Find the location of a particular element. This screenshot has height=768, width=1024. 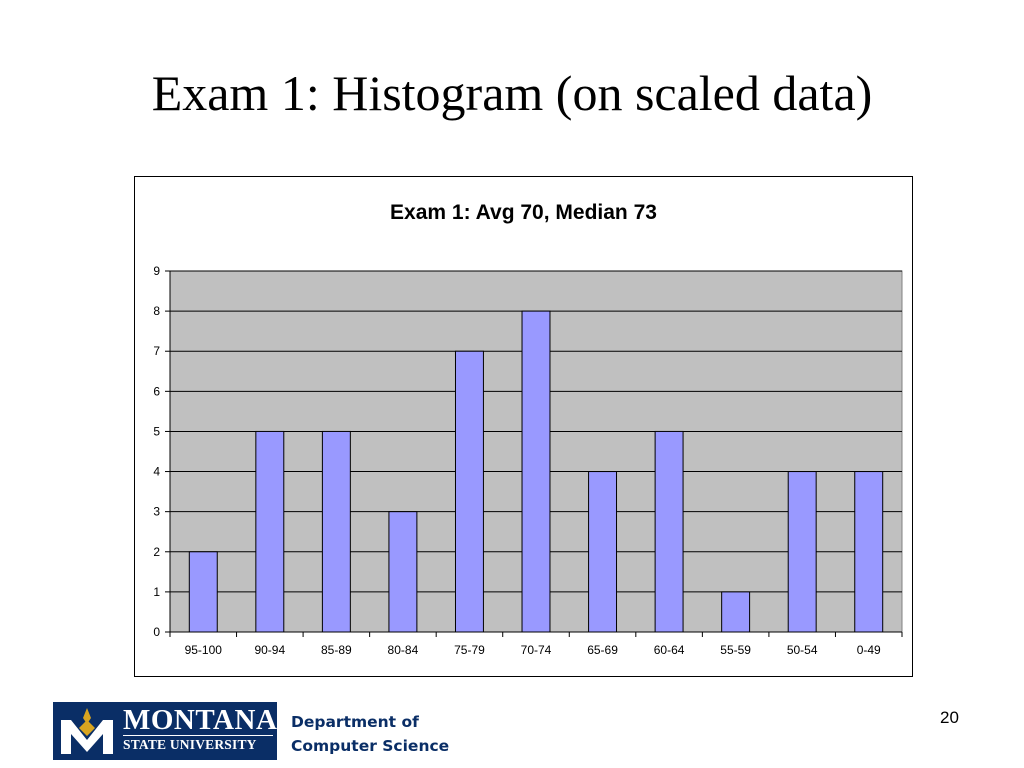

y-tick-label: 5 is located at coordinates (156, 431).